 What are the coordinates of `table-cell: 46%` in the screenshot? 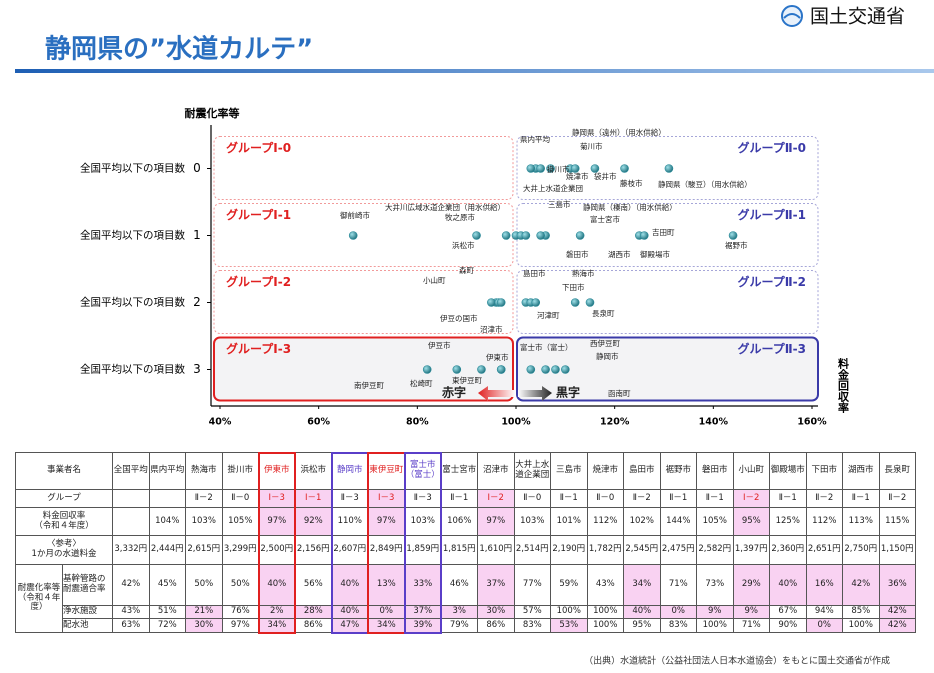 It's located at (459, 585).